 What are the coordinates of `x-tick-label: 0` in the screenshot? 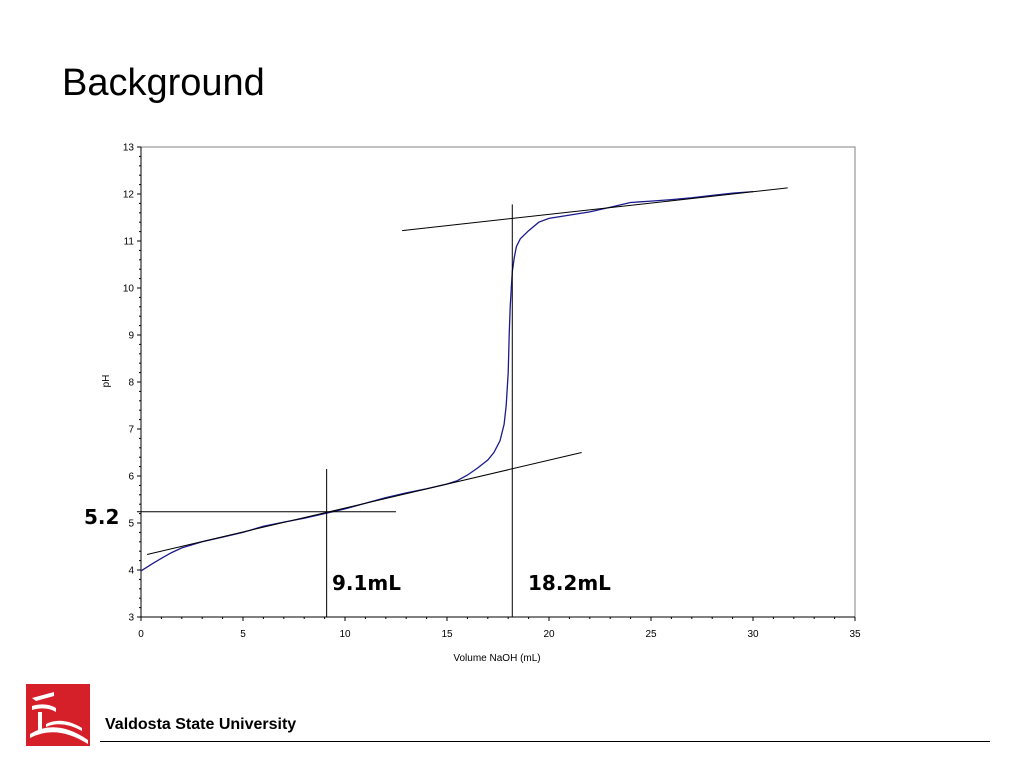 It's located at (141, 634).